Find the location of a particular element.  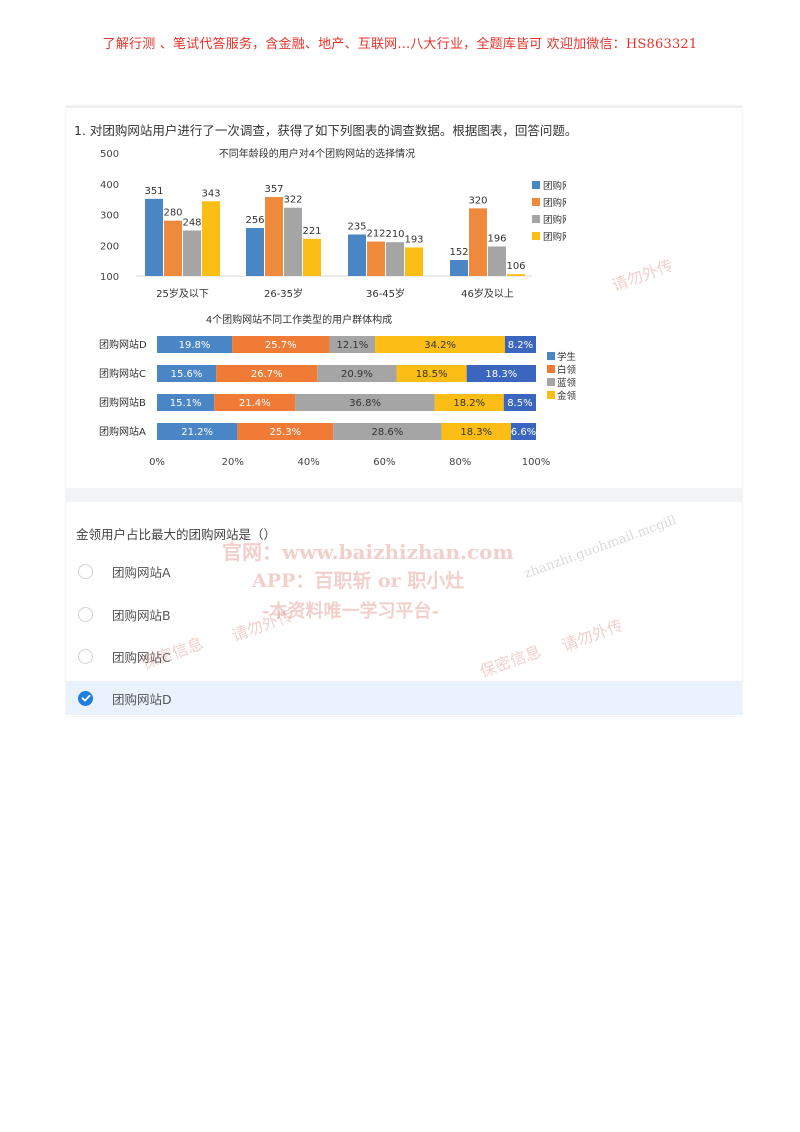

segment-label: 25.3% is located at coordinates (285, 432).